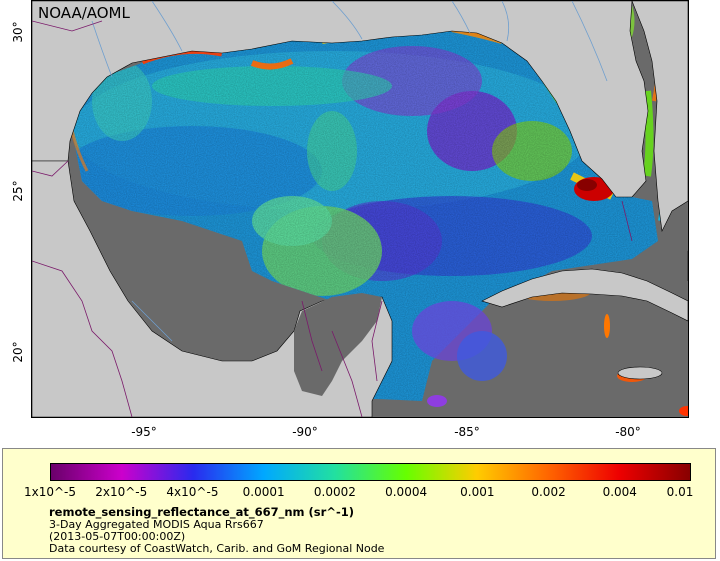 This screenshot has width=720, height=561. Describe the element at coordinates (18, 352) in the screenshot. I see `y-tick-label: 20°` at that location.